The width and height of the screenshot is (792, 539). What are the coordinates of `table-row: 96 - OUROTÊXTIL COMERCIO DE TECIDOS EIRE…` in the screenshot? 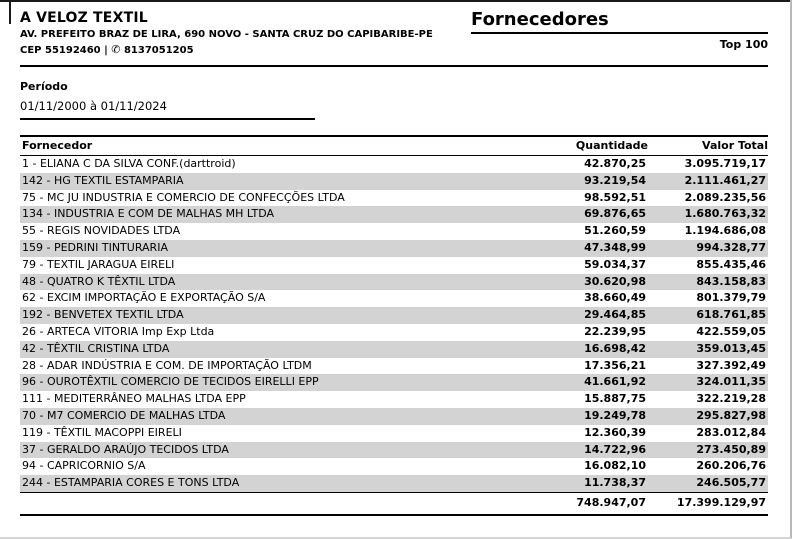 It's located at (394, 383).